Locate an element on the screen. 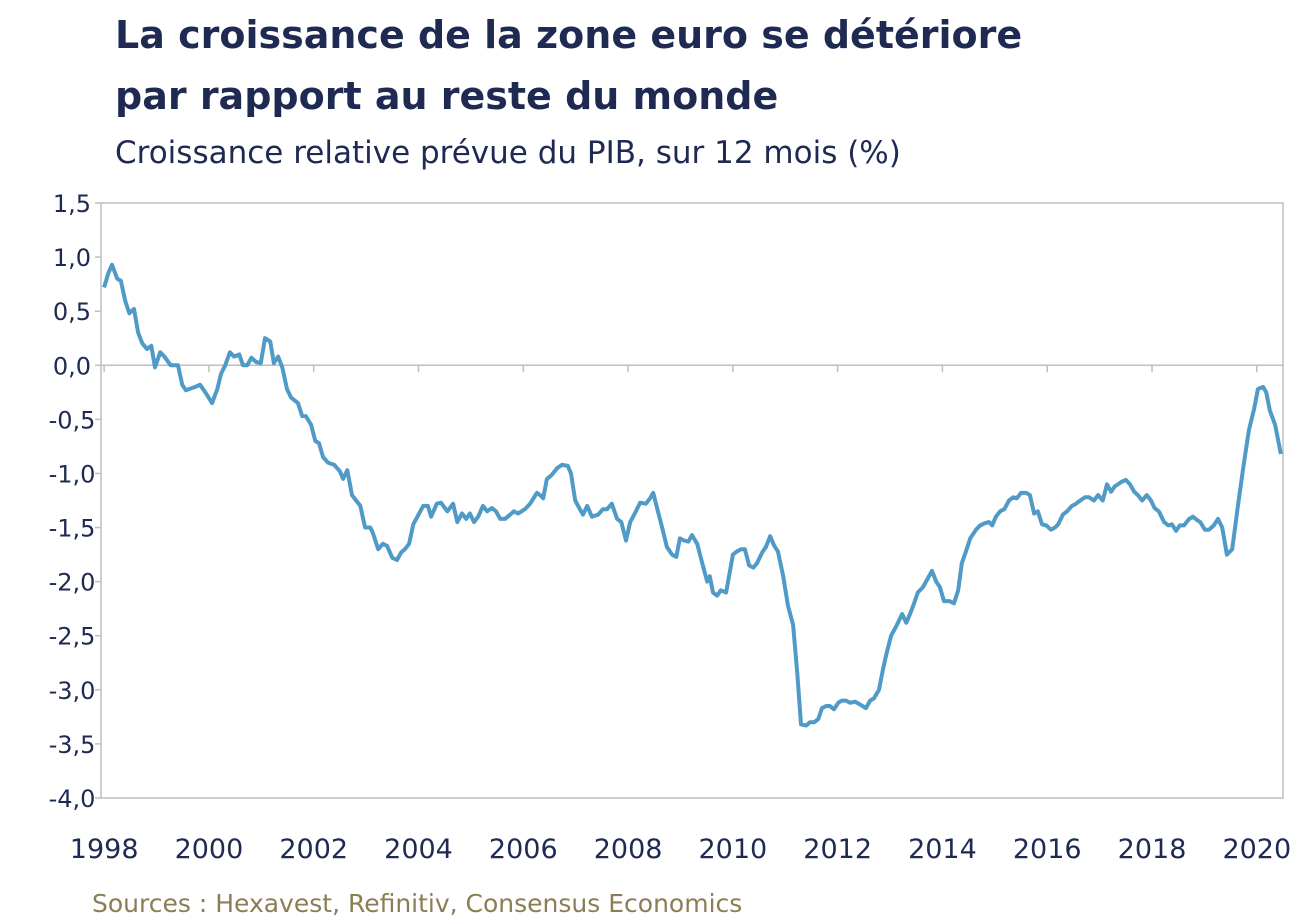 The width and height of the screenshot is (1301, 921). x-tick-label: 2006 is located at coordinates (523, 849).